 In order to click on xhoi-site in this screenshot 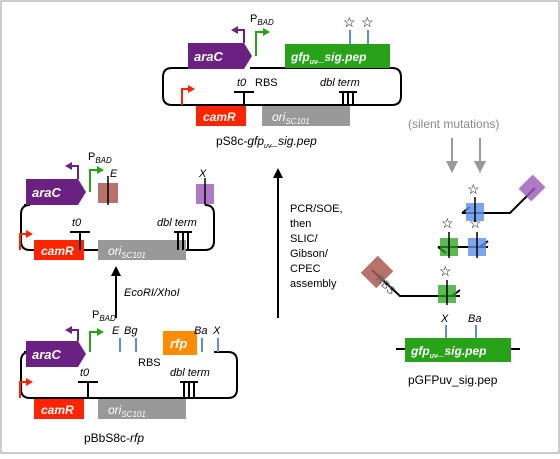, I will do `click(532, 188)`.